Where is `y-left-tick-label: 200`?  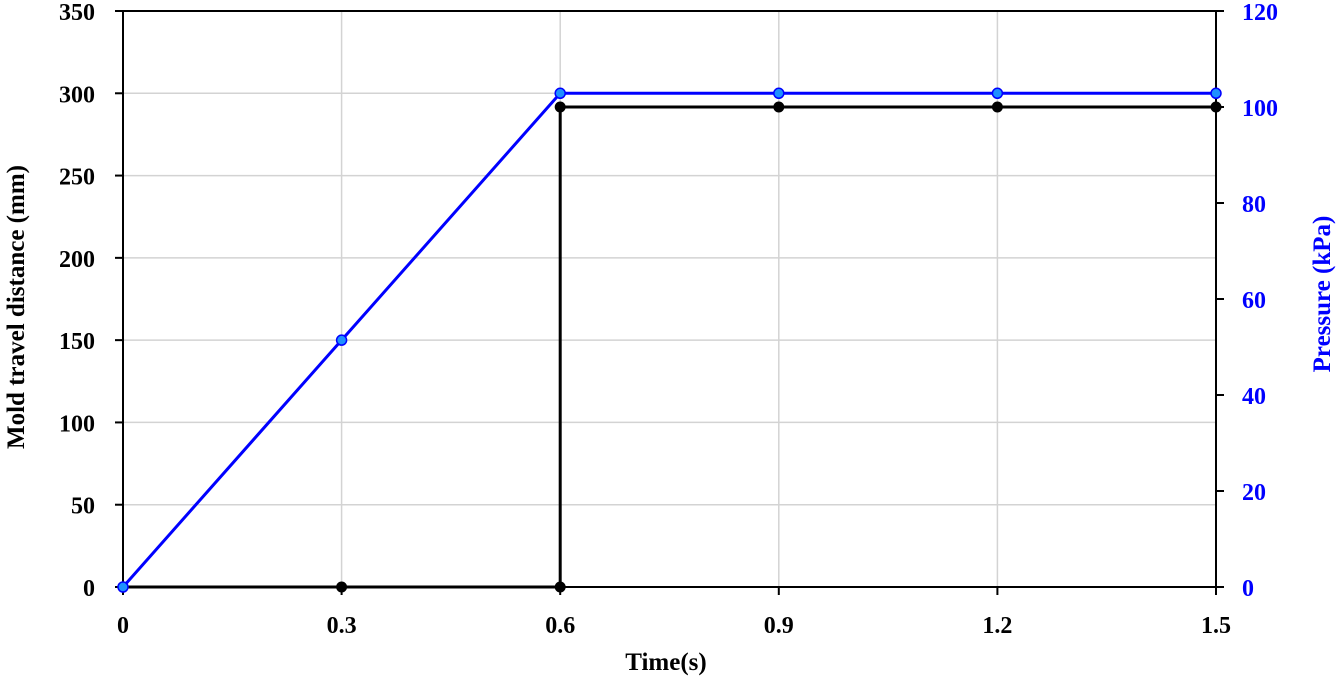
y-left-tick-label: 200 is located at coordinates (77, 260).